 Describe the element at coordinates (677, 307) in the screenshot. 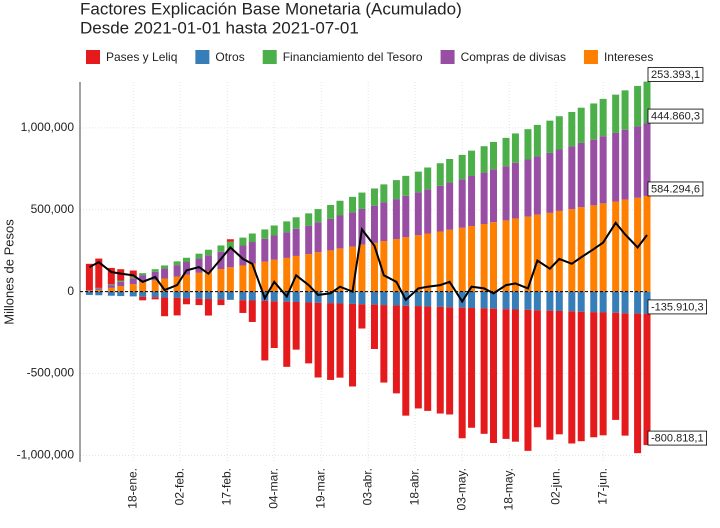

I see `end-label-text: -135.910,3` at that location.